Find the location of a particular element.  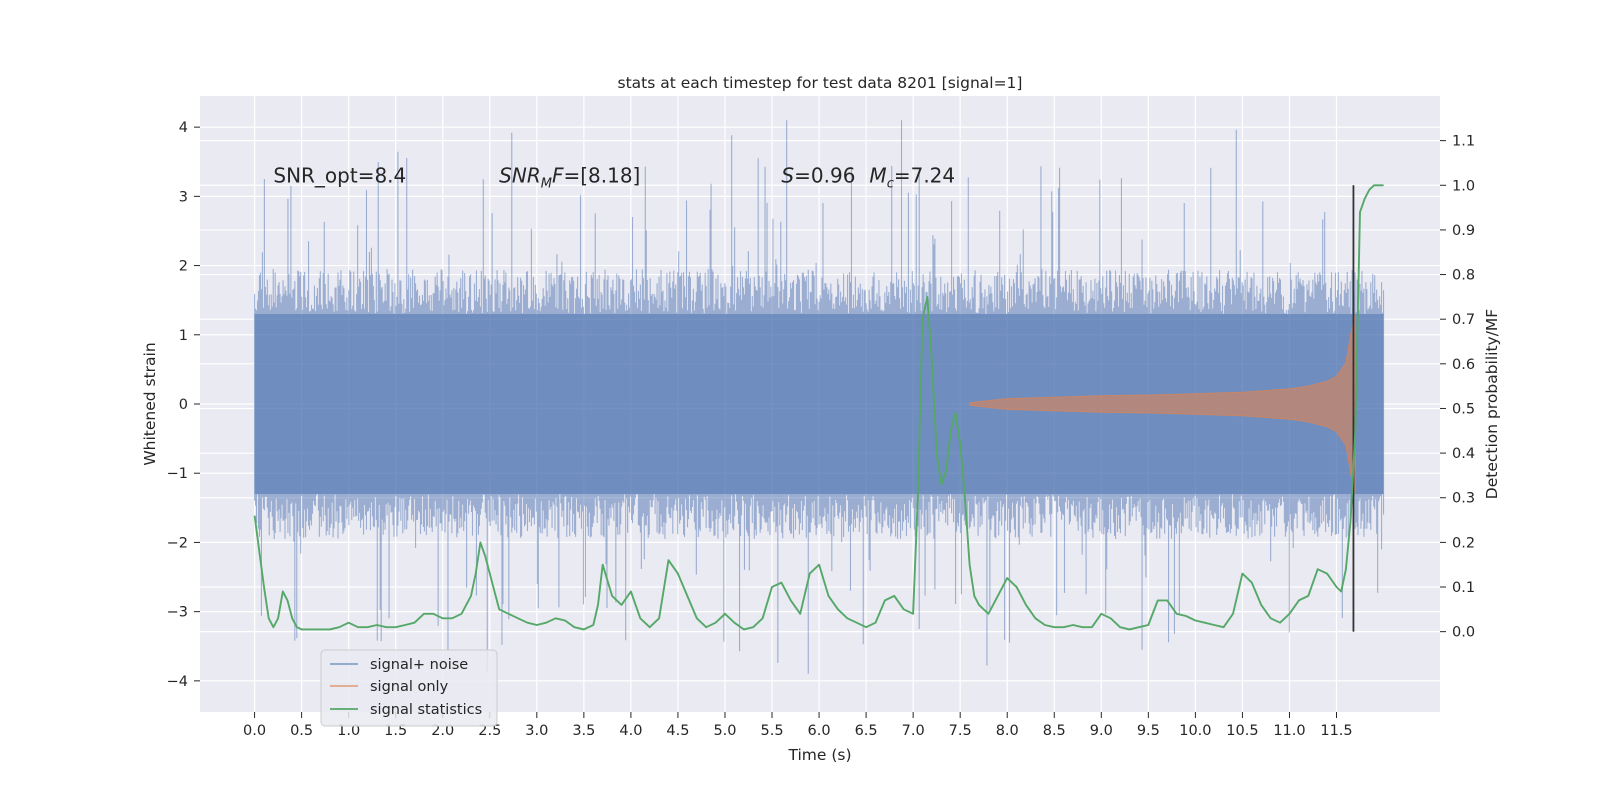

x-tick-label: 6.0 is located at coordinates (819, 731).